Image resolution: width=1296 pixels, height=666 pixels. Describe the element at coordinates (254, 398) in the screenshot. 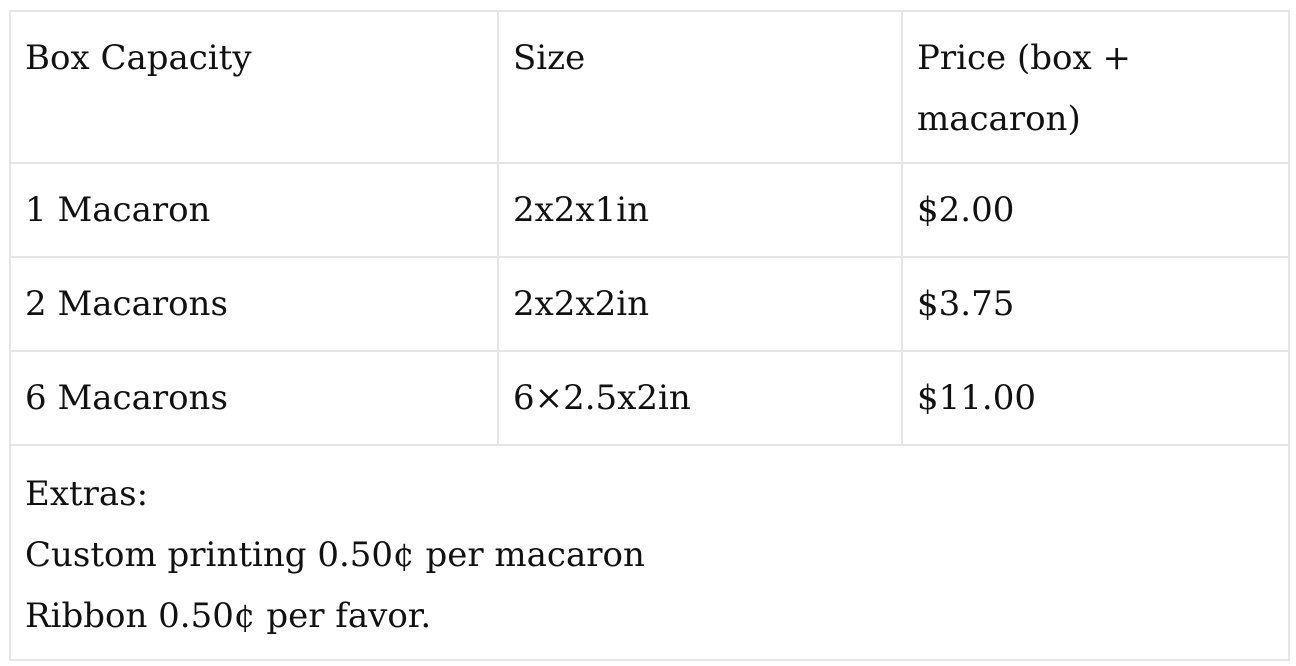

I see `cell-capacity: 6 Macarons` at that location.